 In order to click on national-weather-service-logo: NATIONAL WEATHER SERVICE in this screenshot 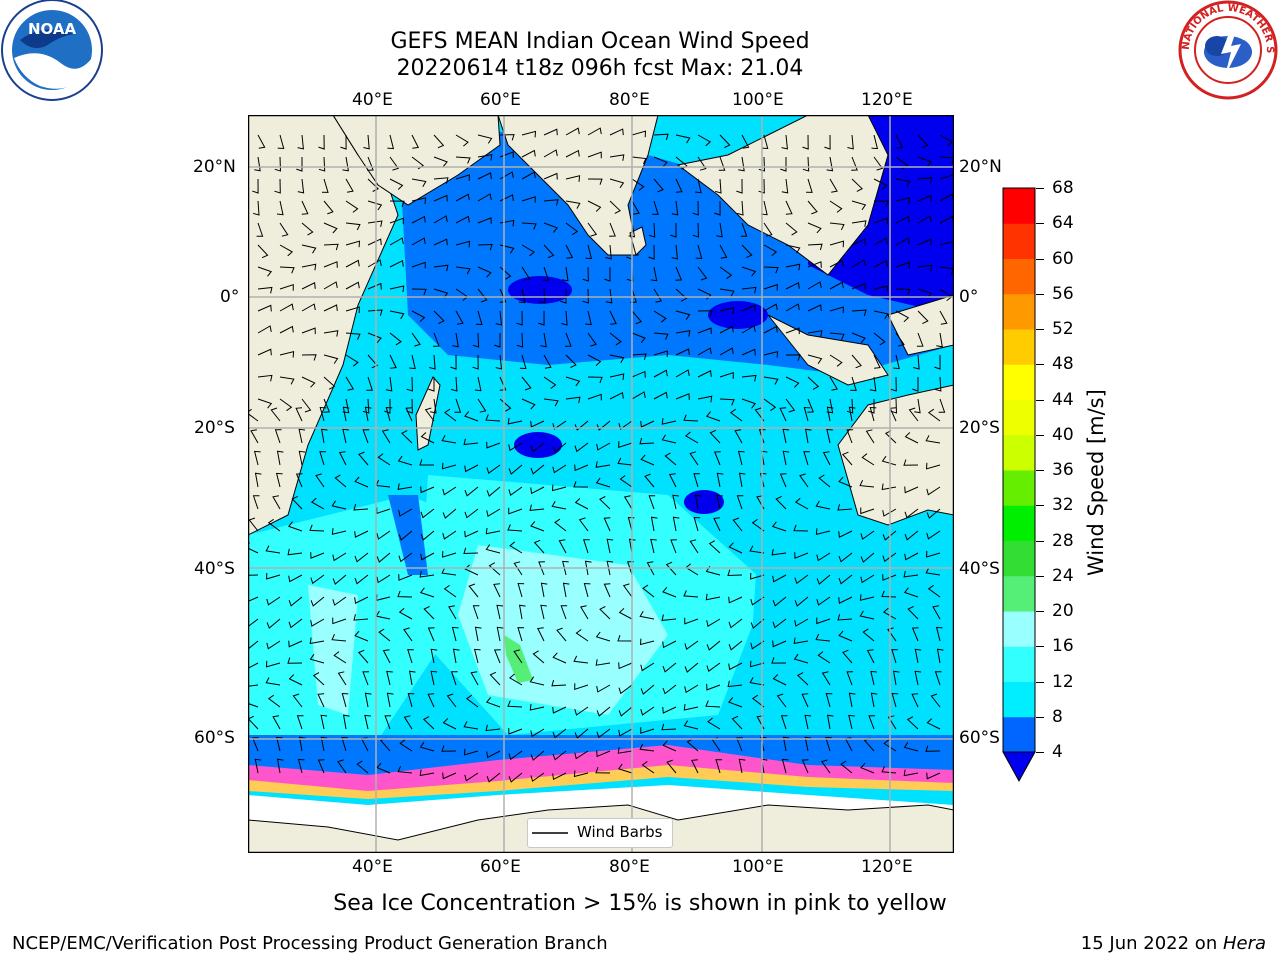, I will do `click(1226, 51)`.